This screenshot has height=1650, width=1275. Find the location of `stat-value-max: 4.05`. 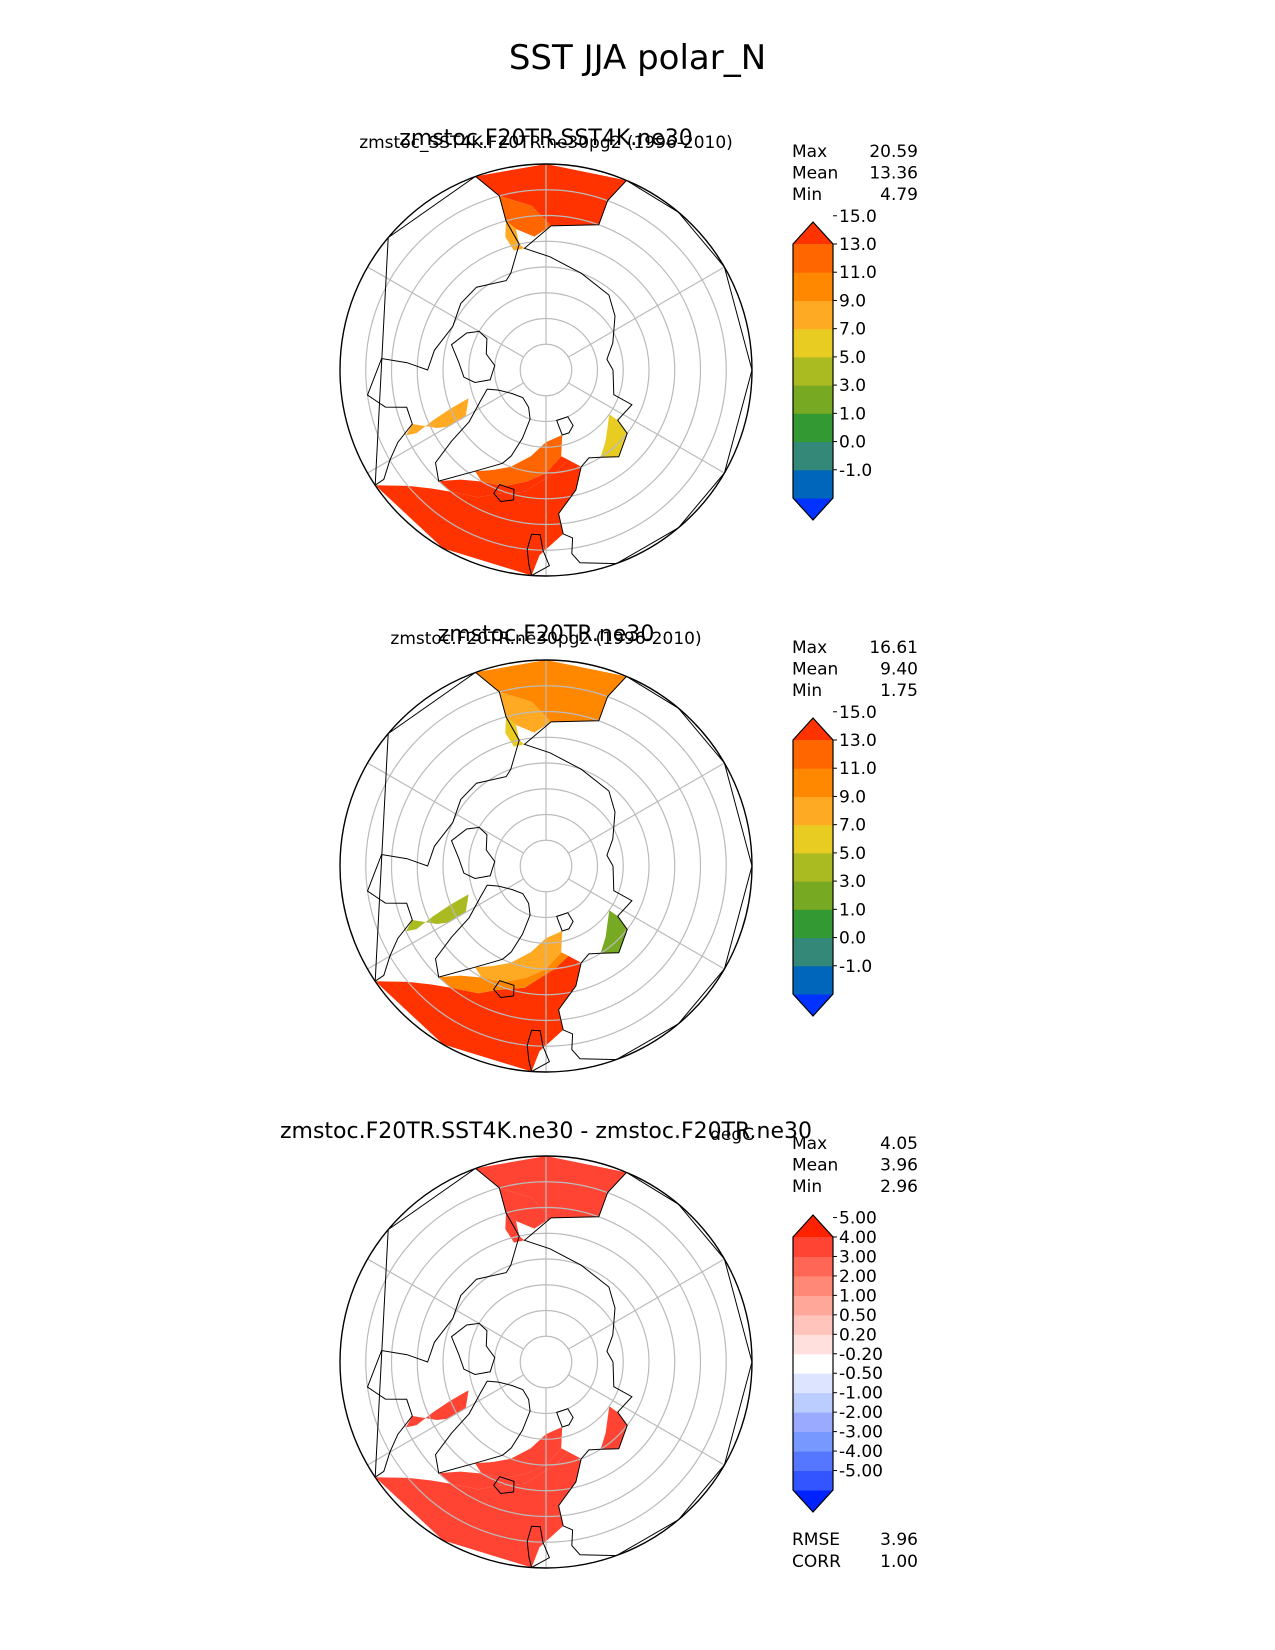

stat-value-max: 4.05 is located at coordinates (899, 1144).